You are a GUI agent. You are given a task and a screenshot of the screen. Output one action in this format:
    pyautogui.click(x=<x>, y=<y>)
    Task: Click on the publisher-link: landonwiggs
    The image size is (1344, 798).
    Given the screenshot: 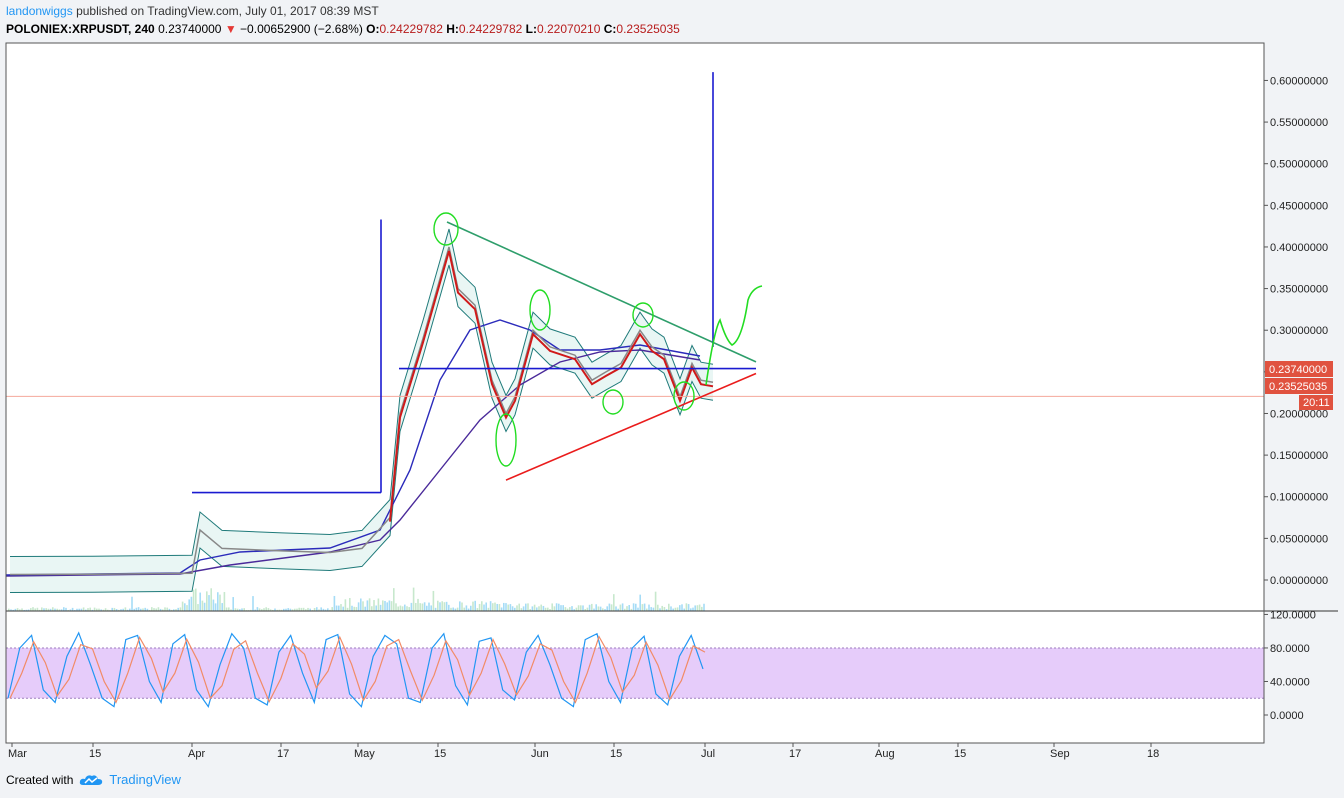 What is the action you would take?
    pyautogui.click(x=39, y=11)
    